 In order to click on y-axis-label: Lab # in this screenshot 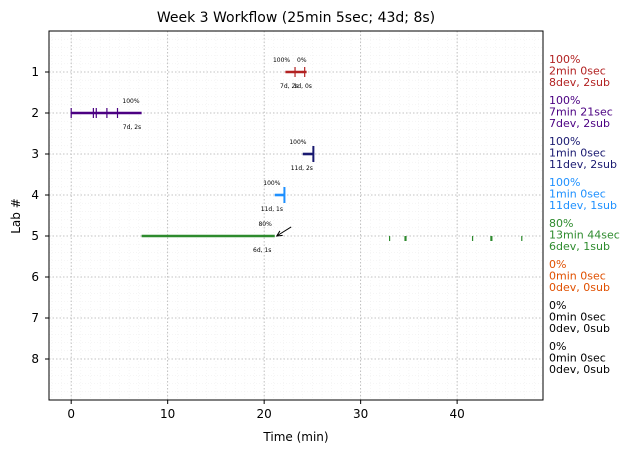, I will do `click(16, 216)`.